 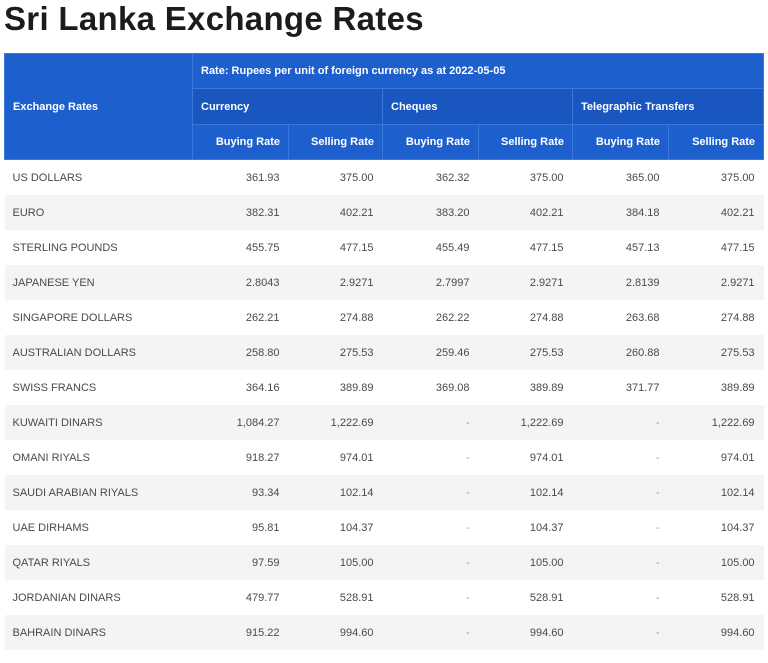 I want to click on rate-cell: 384.18, so click(x=620, y=212).